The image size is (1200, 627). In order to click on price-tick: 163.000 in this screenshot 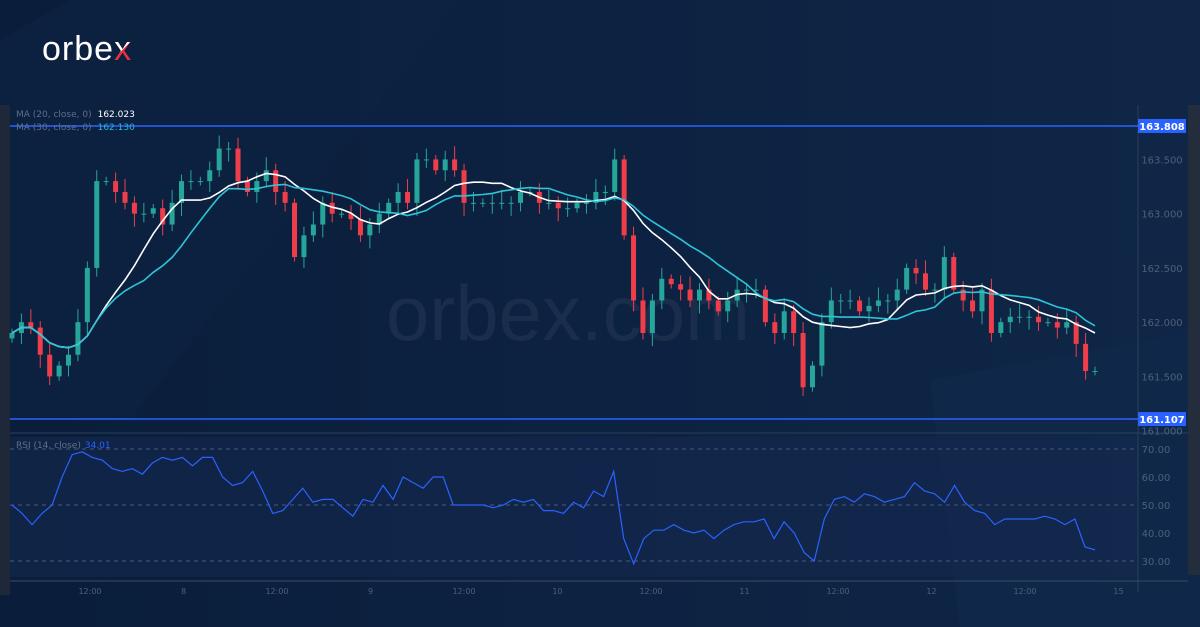, I will do `click(1161, 215)`.